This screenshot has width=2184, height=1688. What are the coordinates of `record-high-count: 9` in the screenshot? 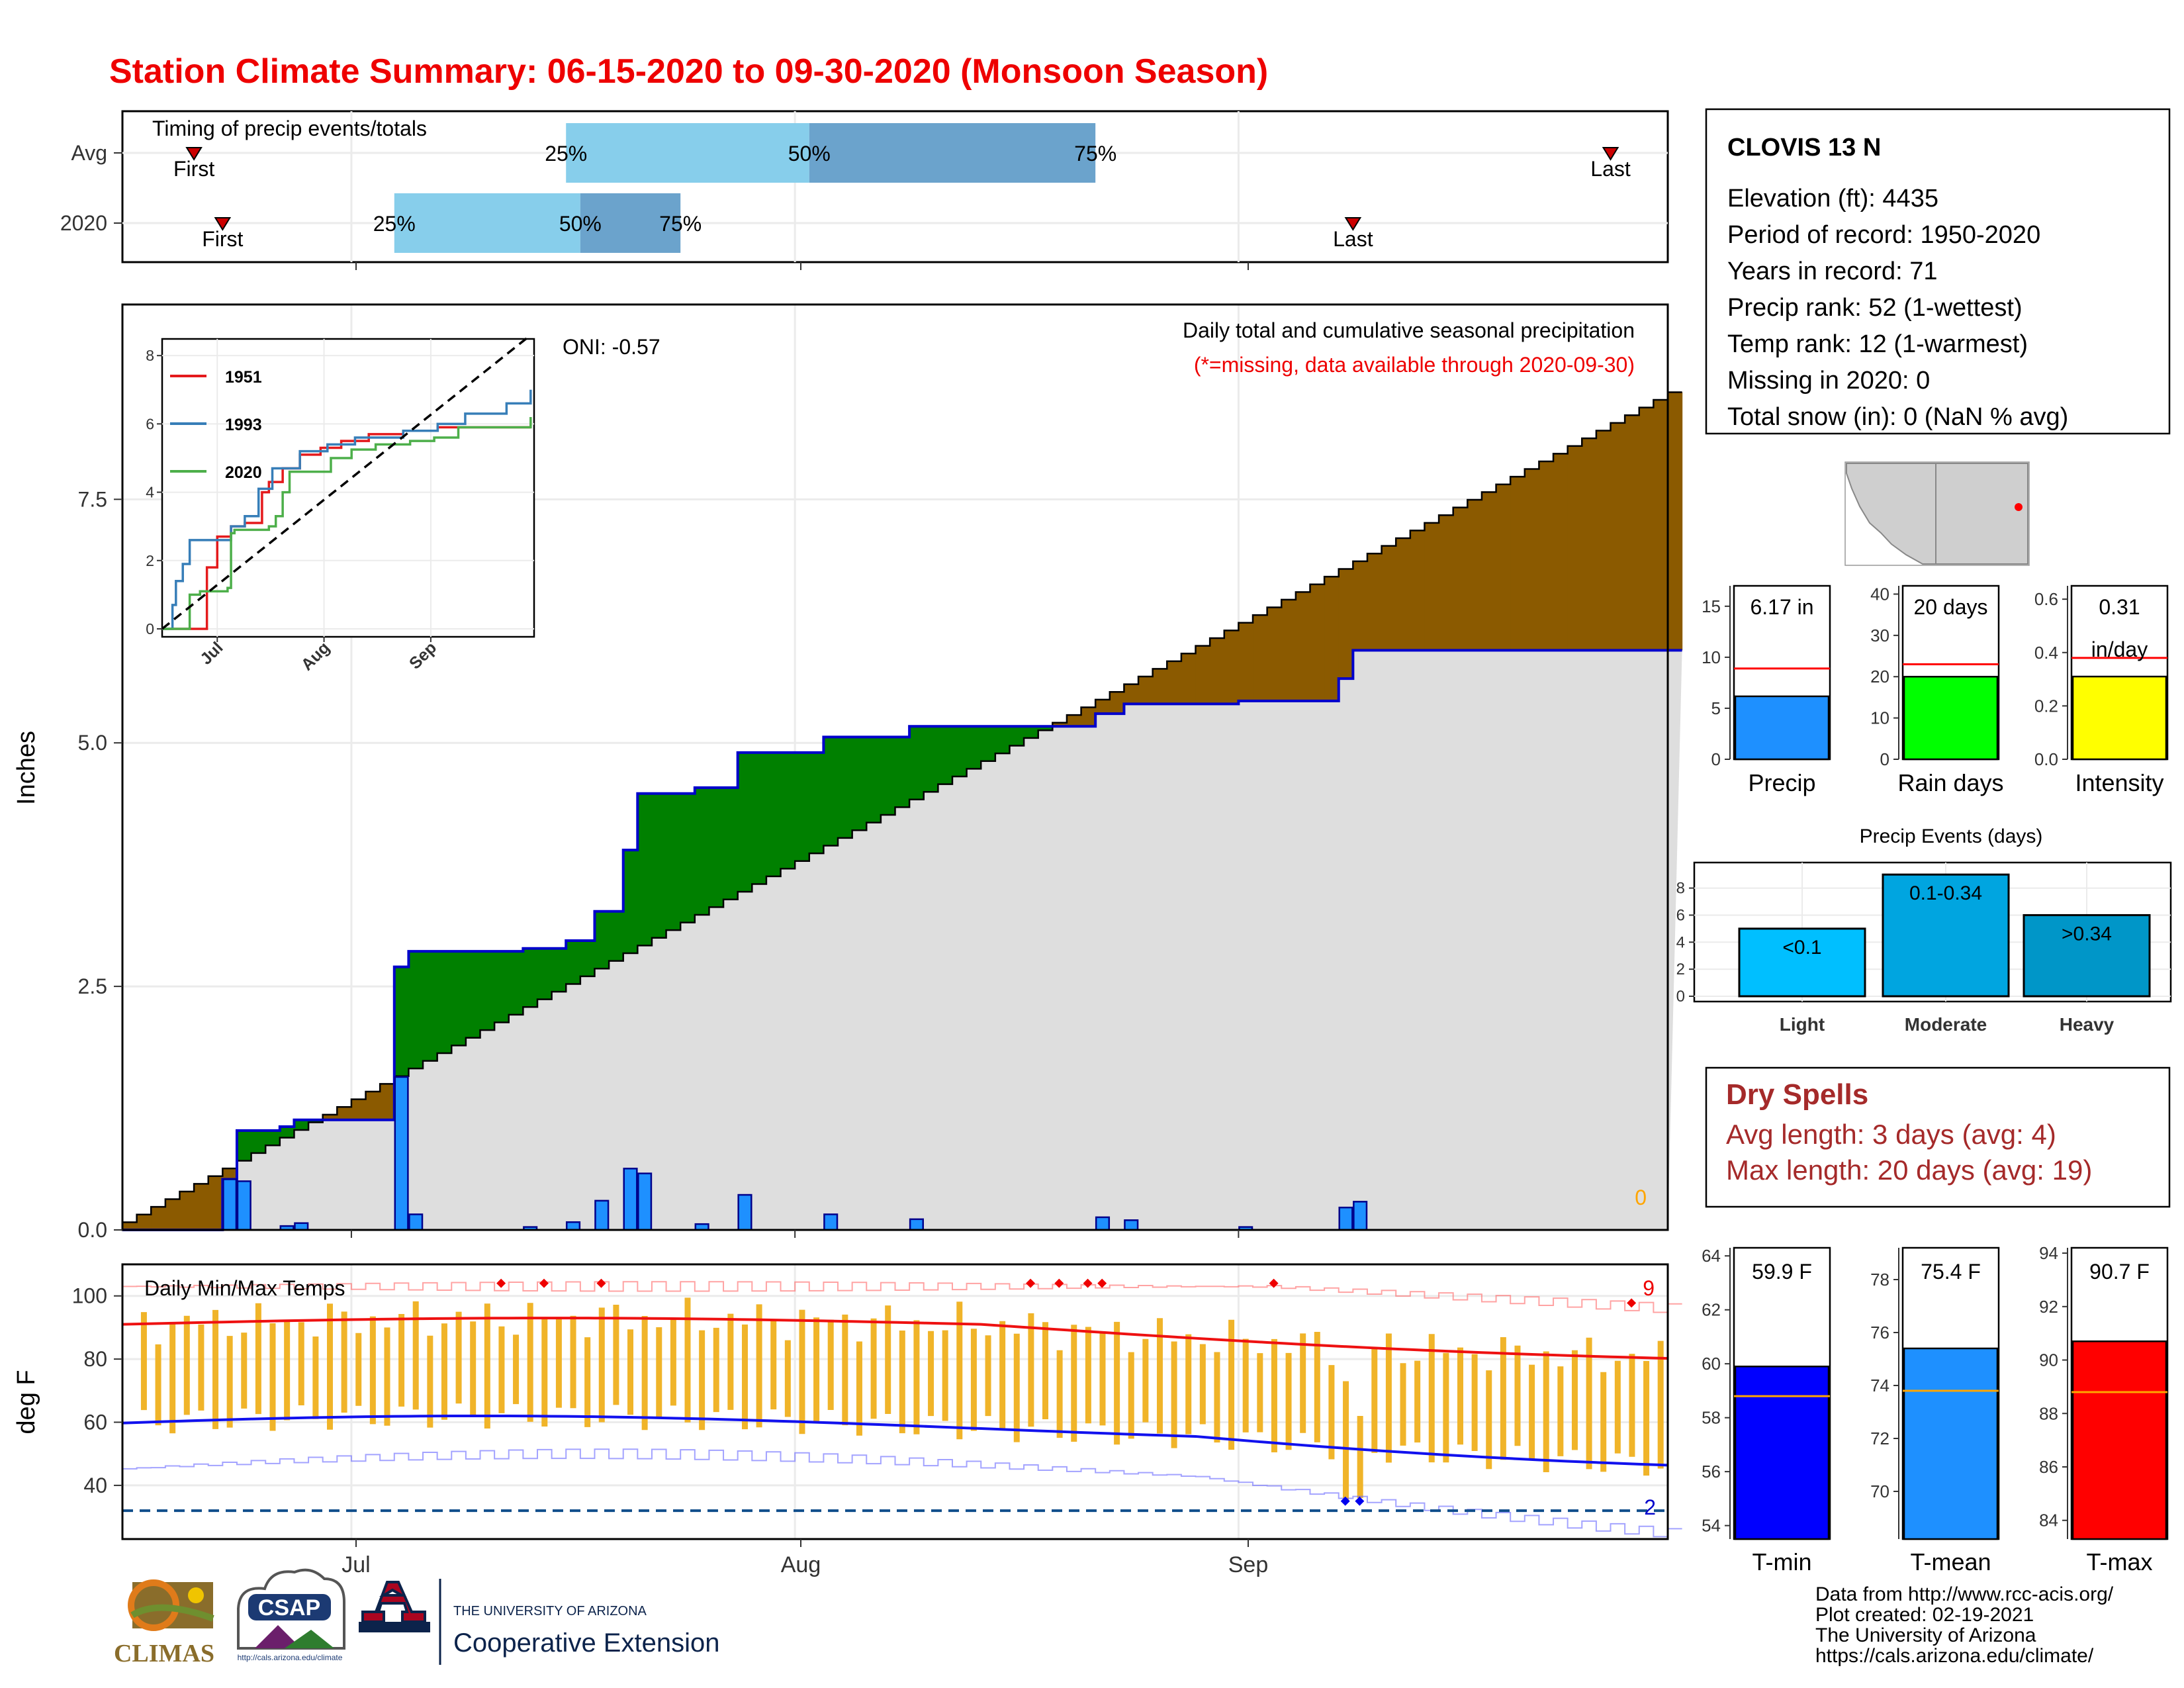 It's located at (1649, 1288).